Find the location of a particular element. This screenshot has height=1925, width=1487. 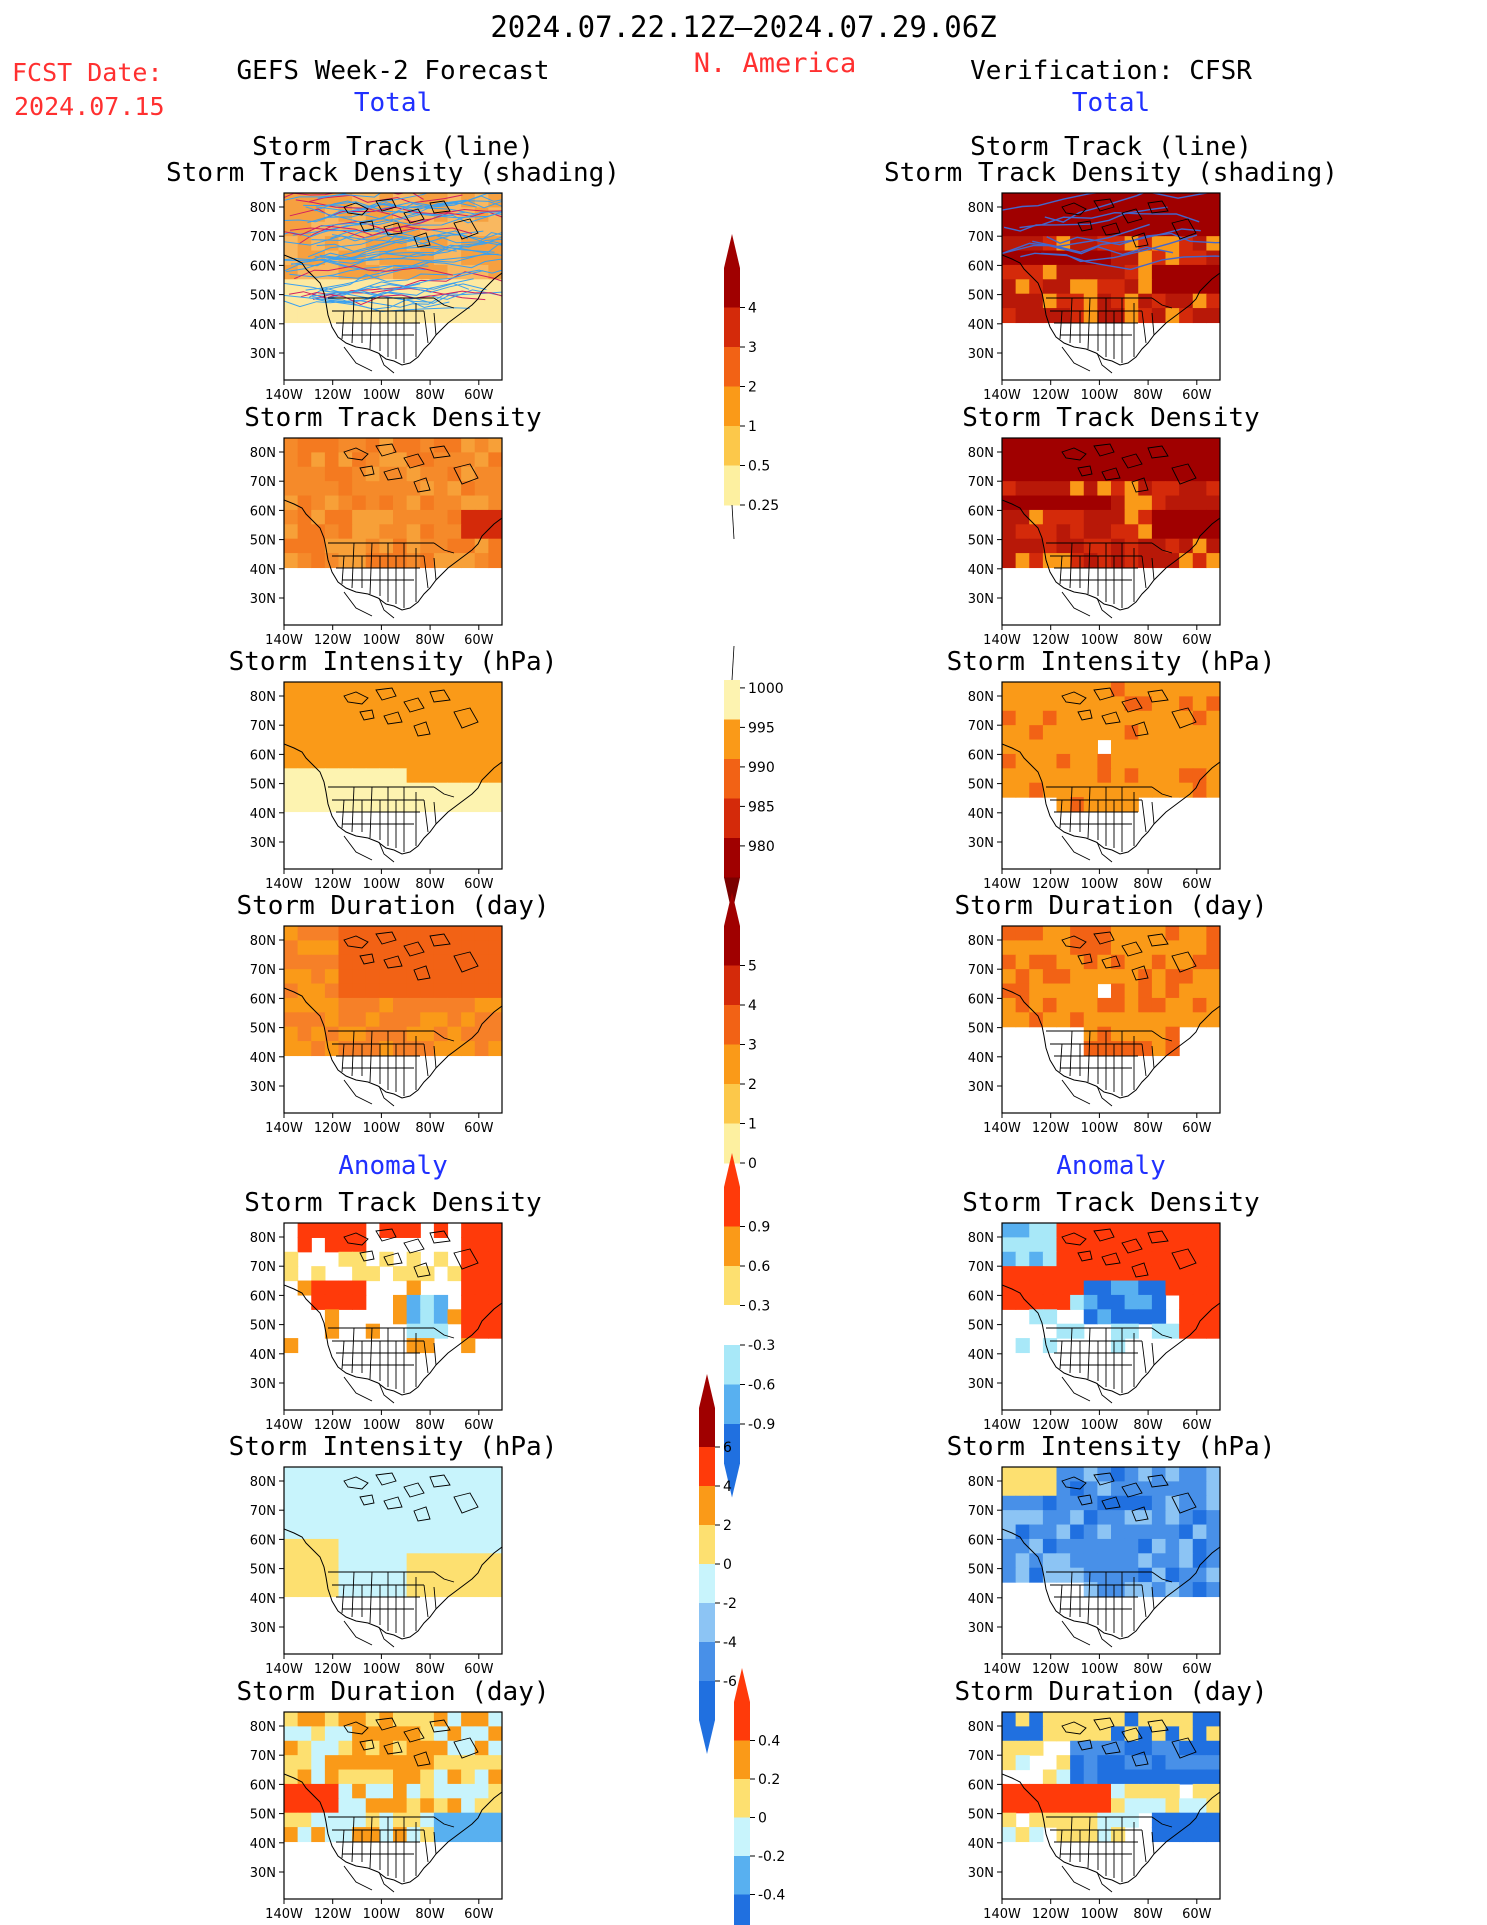

colorbar-segment is located at coordinates (707, 1428).